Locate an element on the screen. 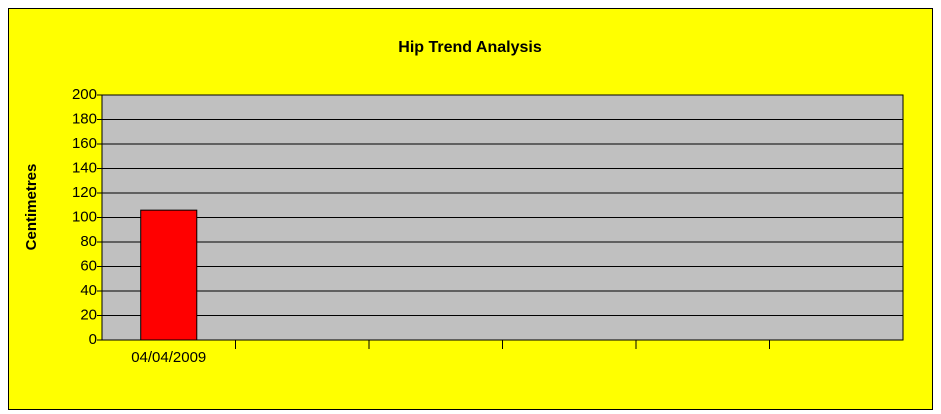 The image size is (941, 414). y-tick-label: 80 is located at coordinates (88, 241).